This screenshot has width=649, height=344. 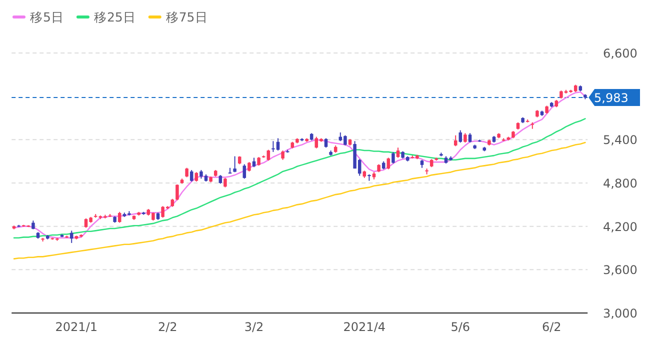 I want to click on y-tick-label: 5,400, so click(x=620, y=140).